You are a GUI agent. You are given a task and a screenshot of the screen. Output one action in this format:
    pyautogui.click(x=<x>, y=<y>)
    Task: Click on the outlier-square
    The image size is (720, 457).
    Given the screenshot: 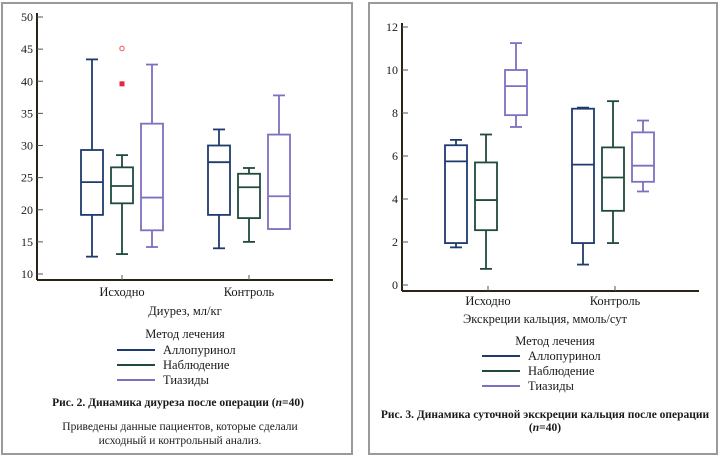 What is the action you would take?
    pyautogui.click(x=122, y=84)
    